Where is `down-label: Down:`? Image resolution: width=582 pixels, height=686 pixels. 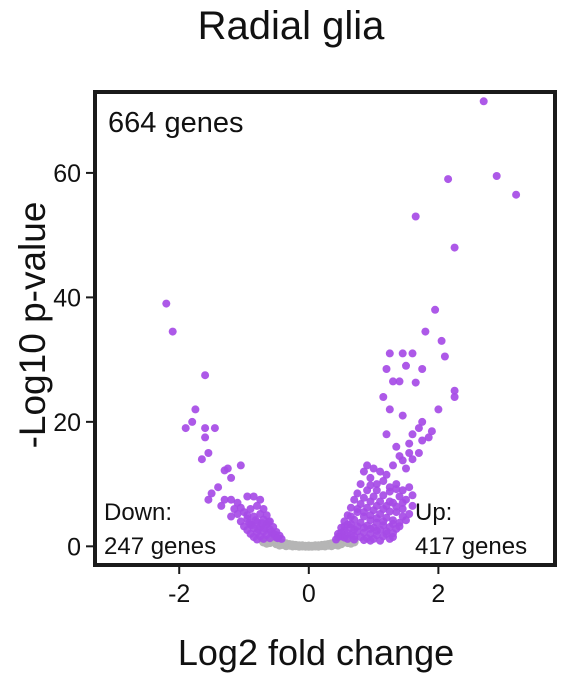 down-label: Down: is located at coordinates (138, 512).